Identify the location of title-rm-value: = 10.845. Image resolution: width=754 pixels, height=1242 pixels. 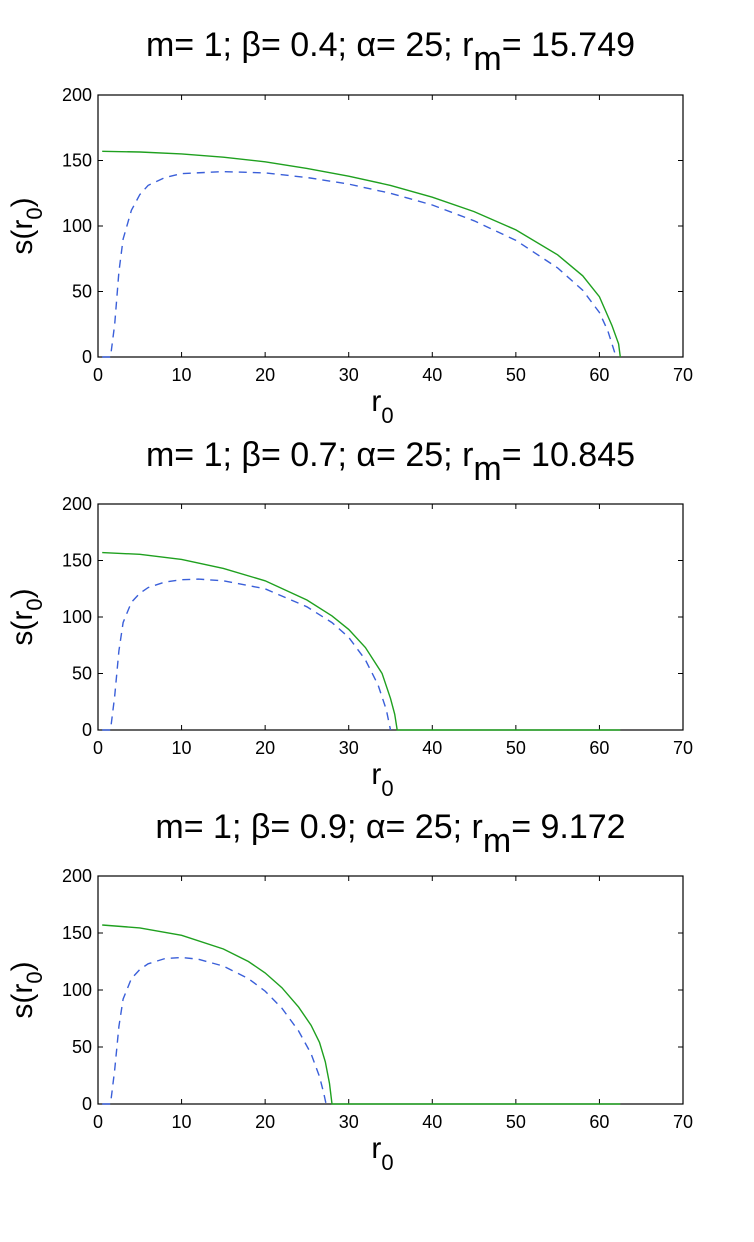
(568, 455).